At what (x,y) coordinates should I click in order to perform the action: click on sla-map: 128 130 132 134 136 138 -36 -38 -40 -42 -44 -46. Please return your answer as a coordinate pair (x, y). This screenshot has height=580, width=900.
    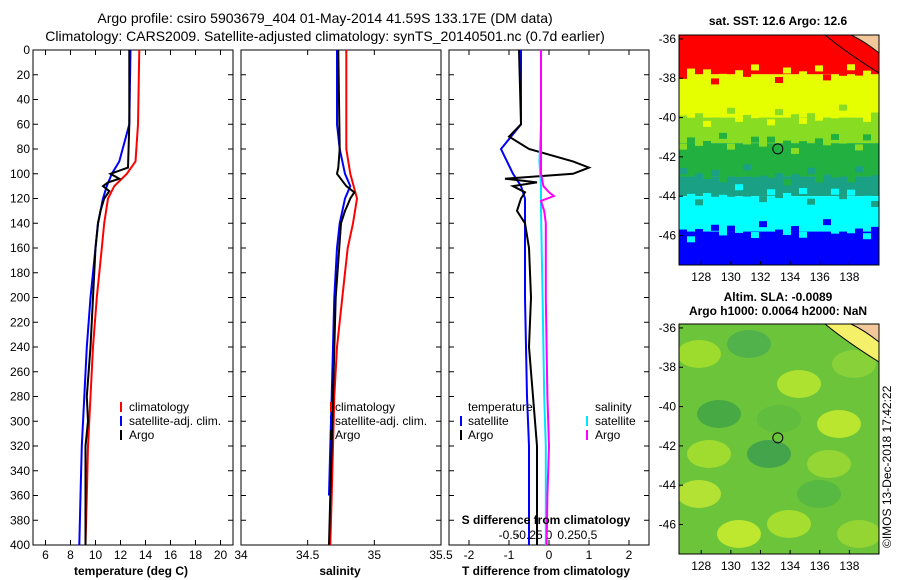
    Looking at the image, I should click on (769, 447).